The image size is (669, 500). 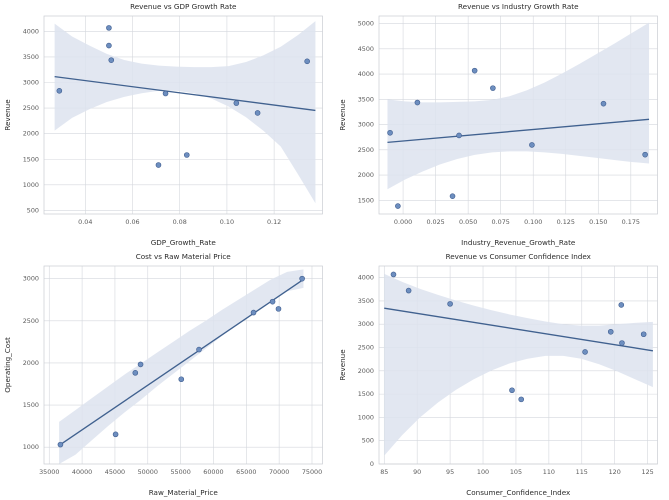 I want to click on x-tick-label: 90, so click(x=417, y=472).